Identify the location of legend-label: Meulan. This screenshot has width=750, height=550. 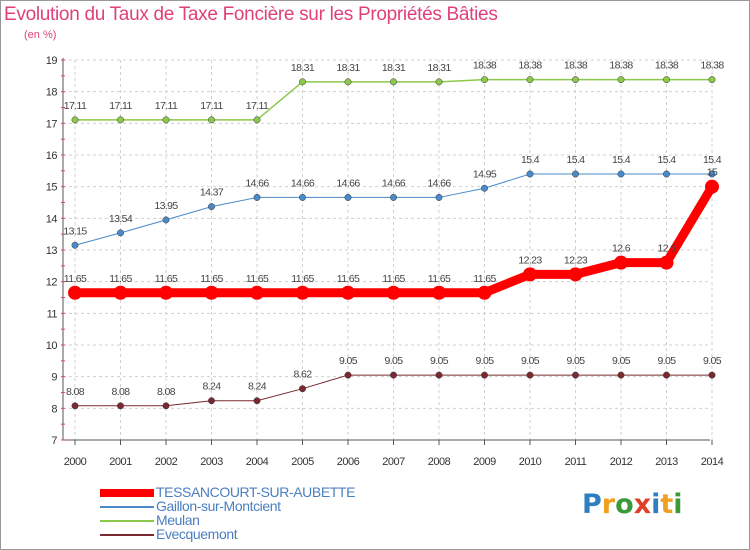
(178, 520).